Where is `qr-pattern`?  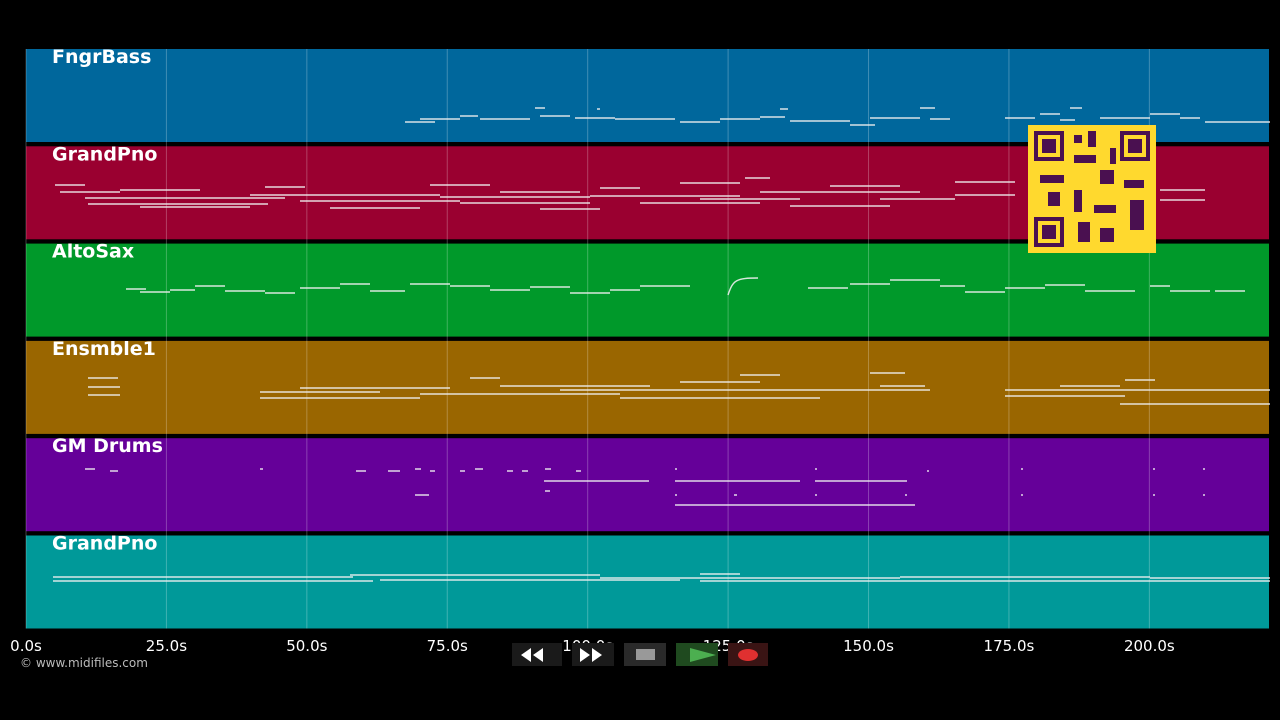
qr-pattern is located at coordinates (1092, 189).